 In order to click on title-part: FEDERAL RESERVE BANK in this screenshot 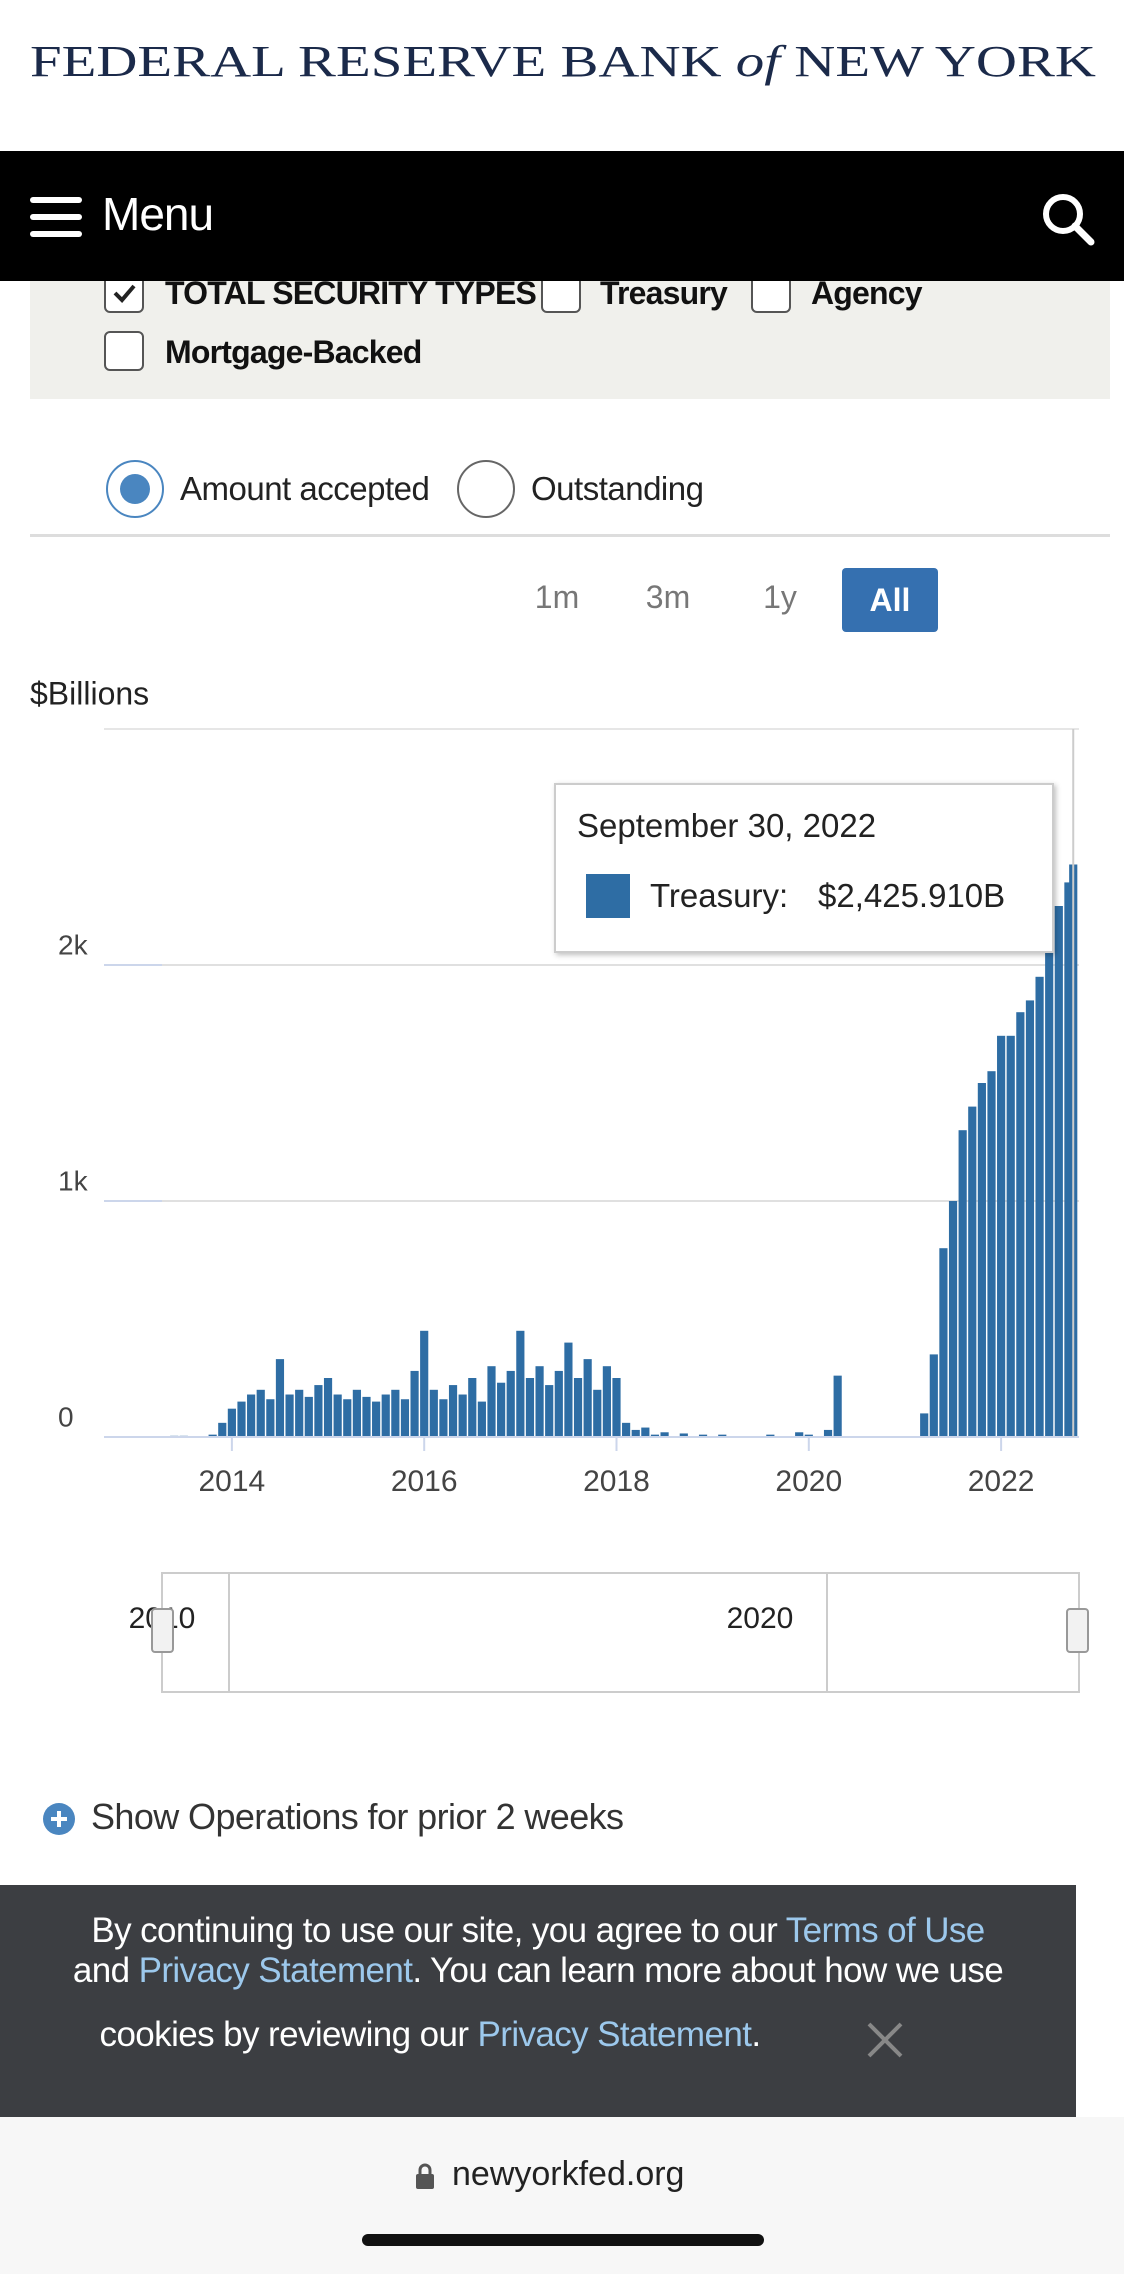, I will do `click(376, 61)`.